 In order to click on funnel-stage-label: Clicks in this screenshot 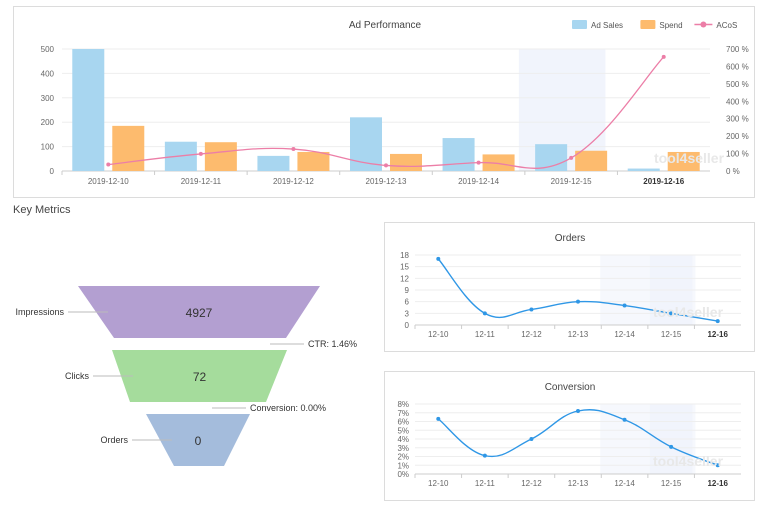, I will do `click(77, 376)`.